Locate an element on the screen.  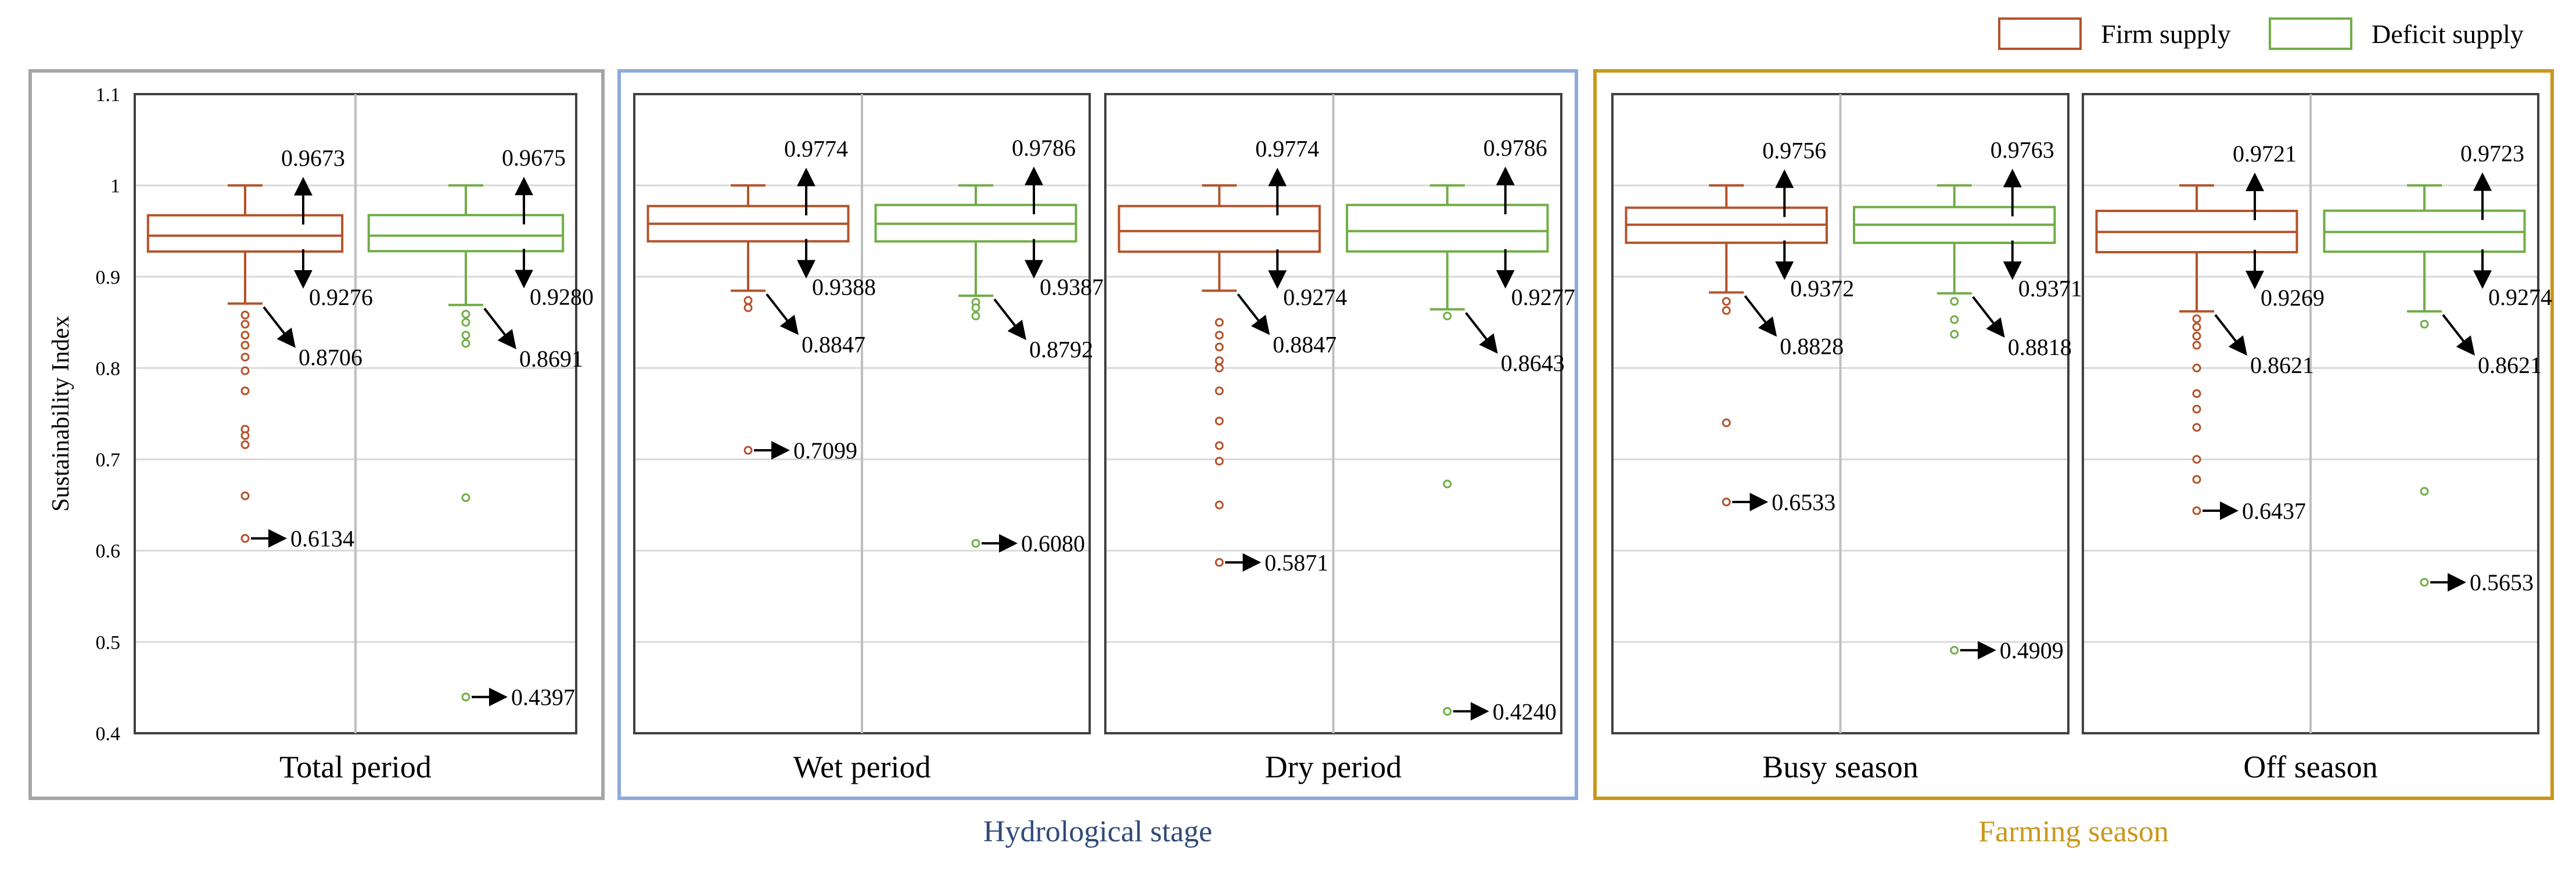
box-deficit-supply: 0.9786 0.9277 0.8643 0.4240 is located at coordinates (1460, 430).